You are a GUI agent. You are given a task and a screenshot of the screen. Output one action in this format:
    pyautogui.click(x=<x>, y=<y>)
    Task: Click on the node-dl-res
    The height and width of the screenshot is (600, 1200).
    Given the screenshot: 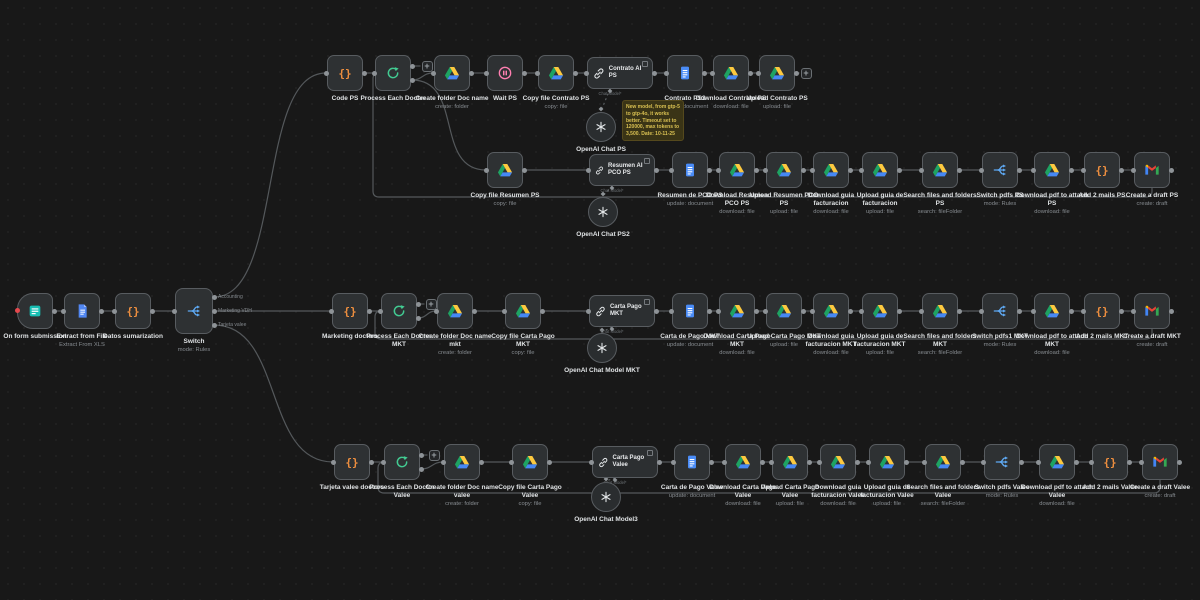 What is the action you would take?
    pyautogui.click(x=737, y=170)
    